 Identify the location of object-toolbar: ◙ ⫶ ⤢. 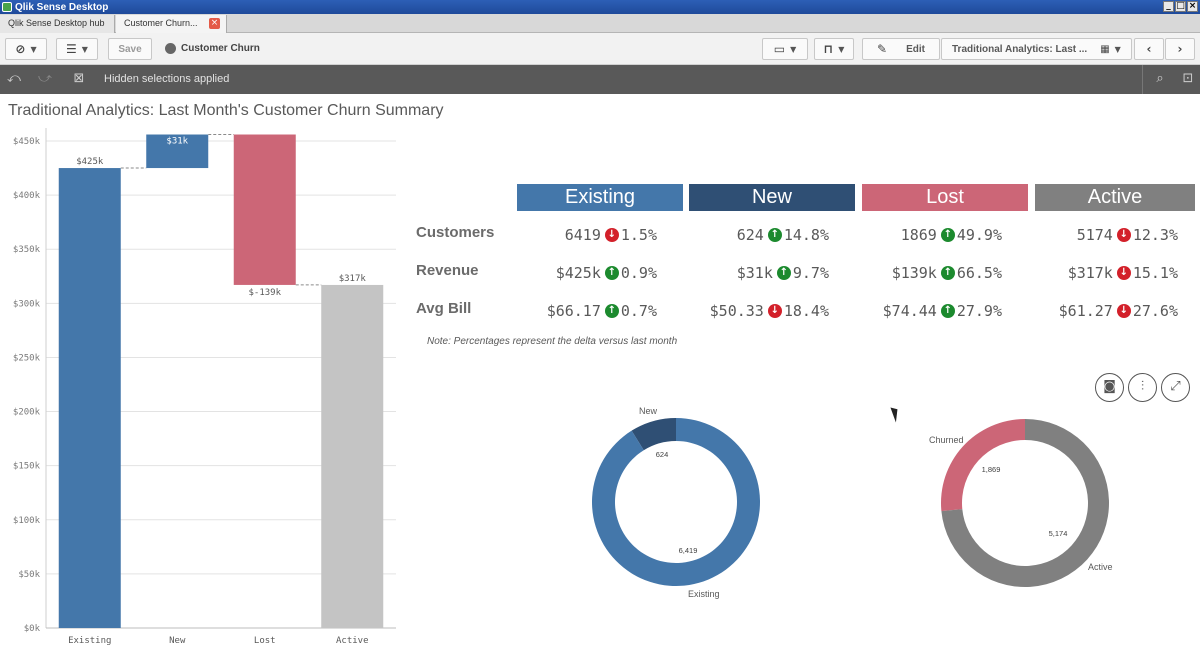
(1142, 387).